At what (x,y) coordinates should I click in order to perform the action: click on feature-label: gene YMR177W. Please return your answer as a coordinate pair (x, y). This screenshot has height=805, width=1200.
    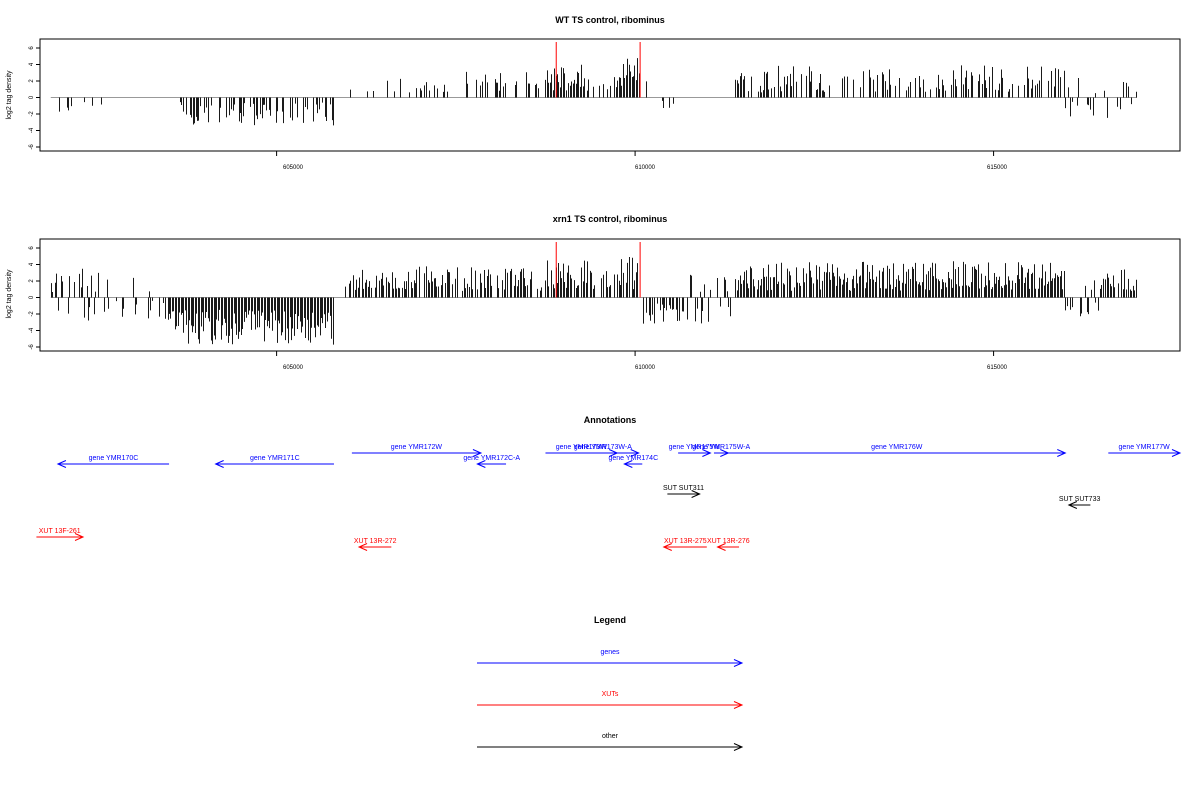
    Looking at the image, I should click on (1145, 447).